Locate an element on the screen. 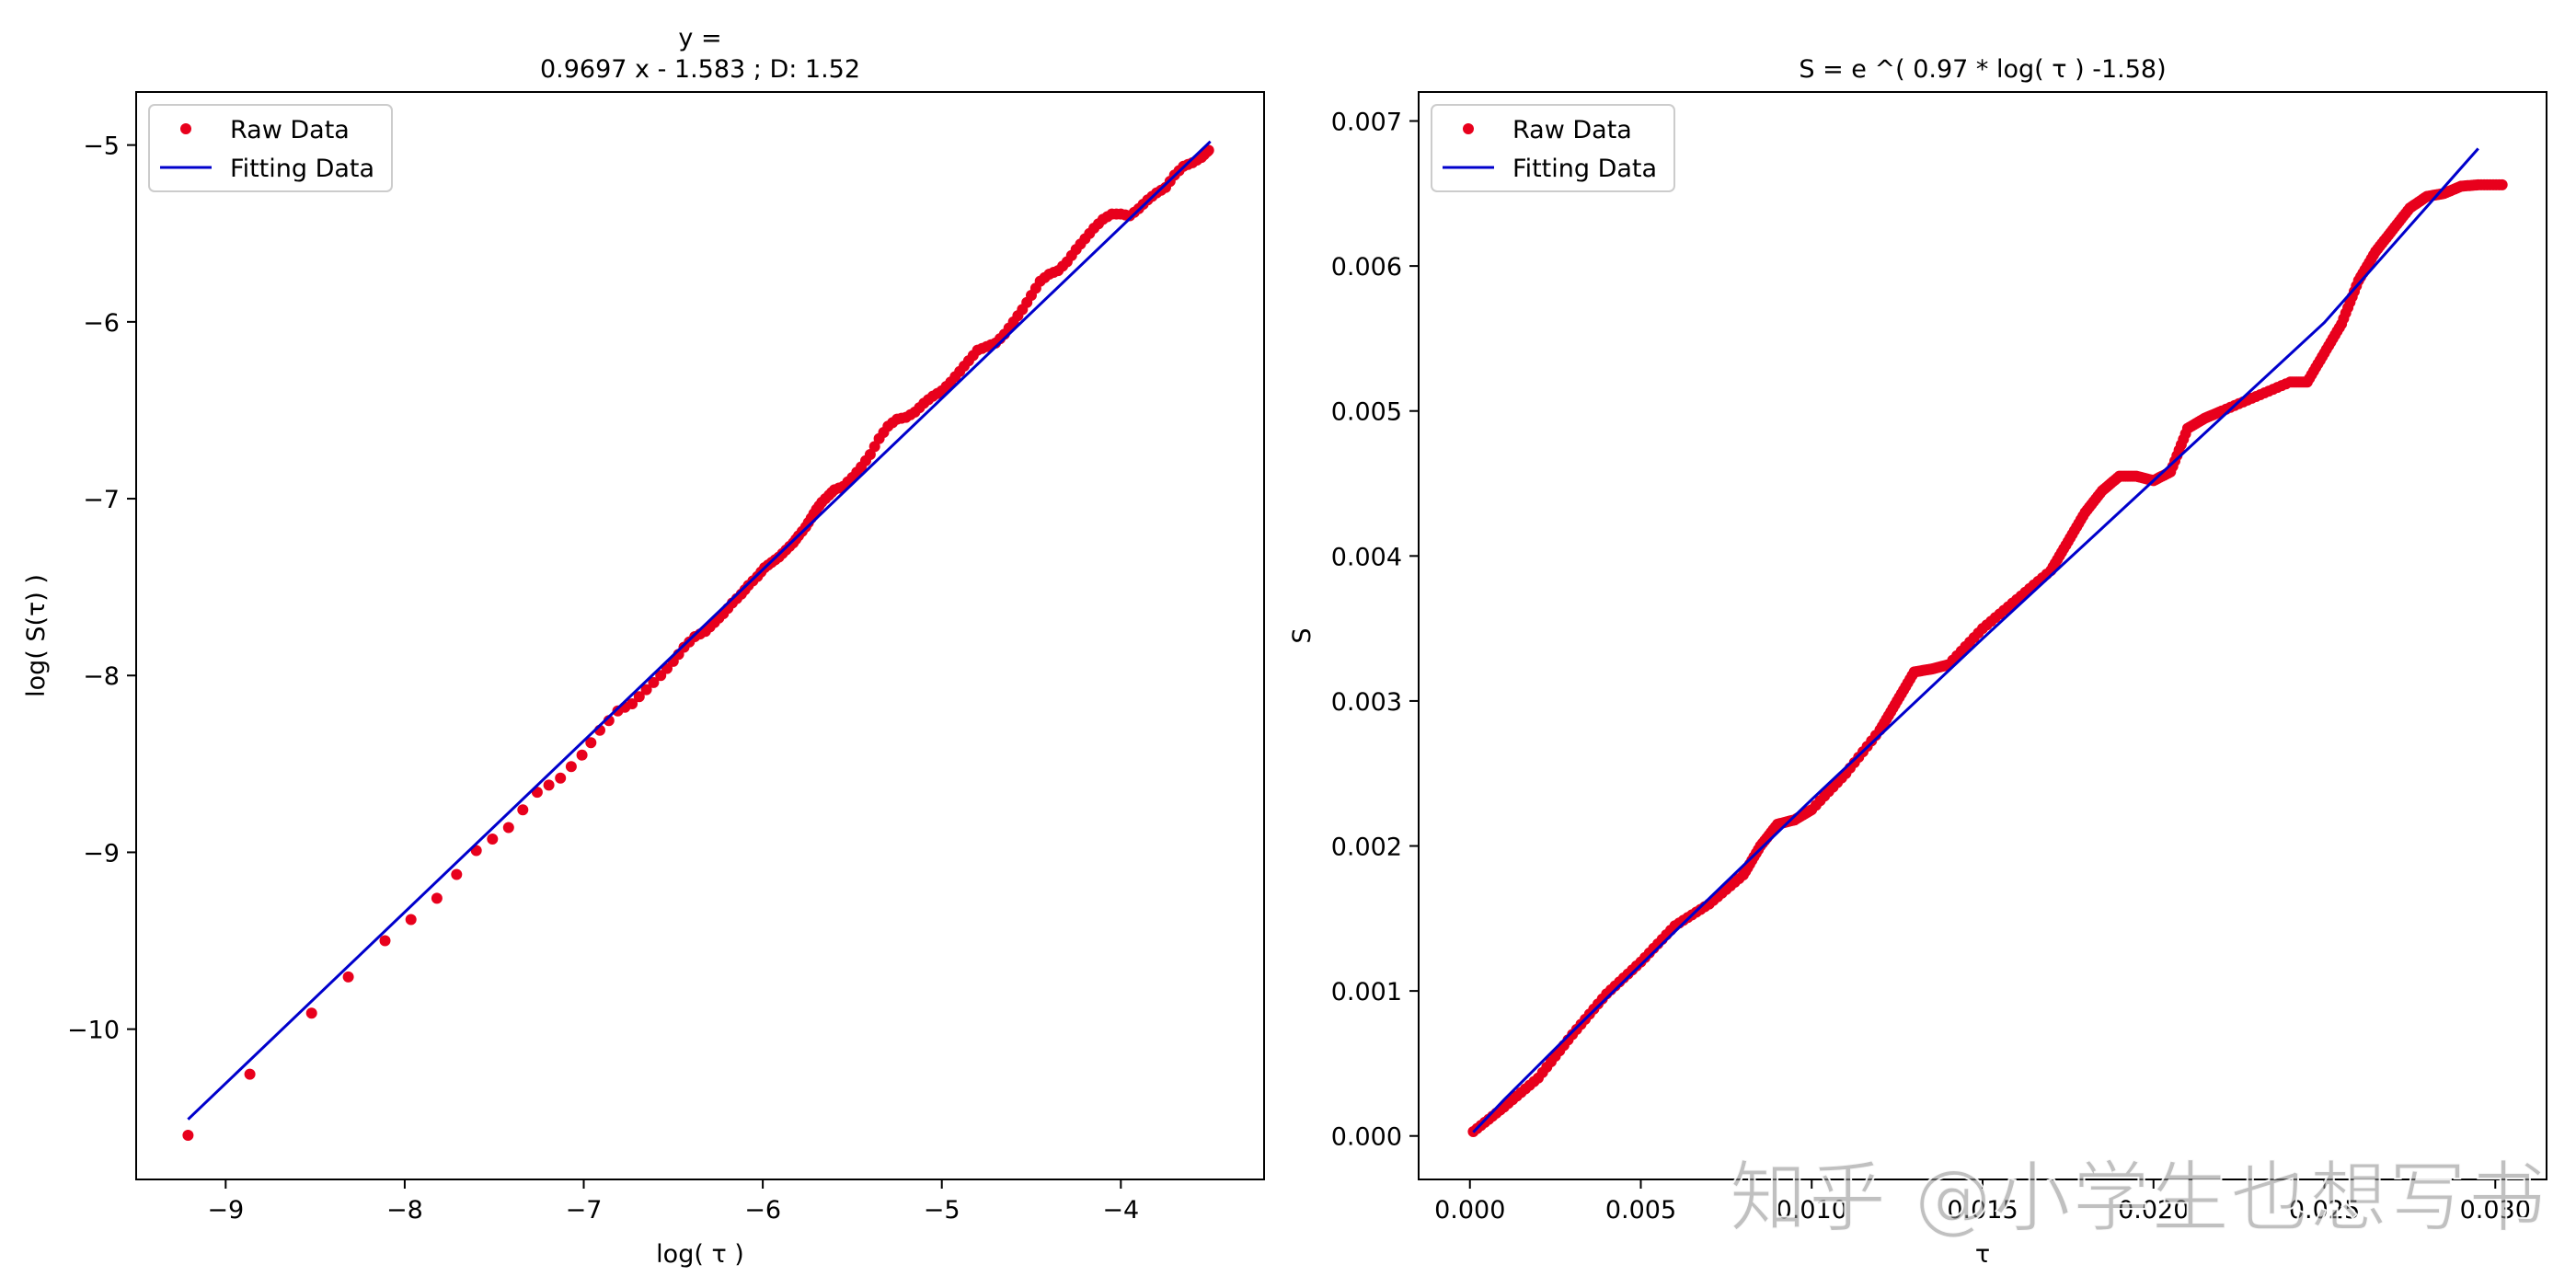 The height and width of the screenshot is (1288, 2576). chart2-x-tick-label: 0.010 is located at coordinates (1812, 1210).